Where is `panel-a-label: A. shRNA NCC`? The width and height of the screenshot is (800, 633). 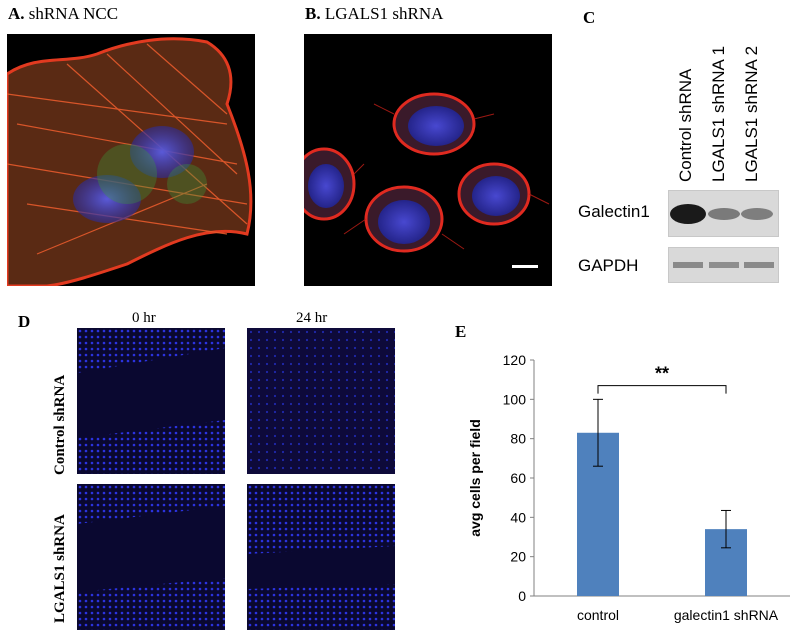
panel-a-label: A. shRNA NCC is located at coordinates (63, 14).